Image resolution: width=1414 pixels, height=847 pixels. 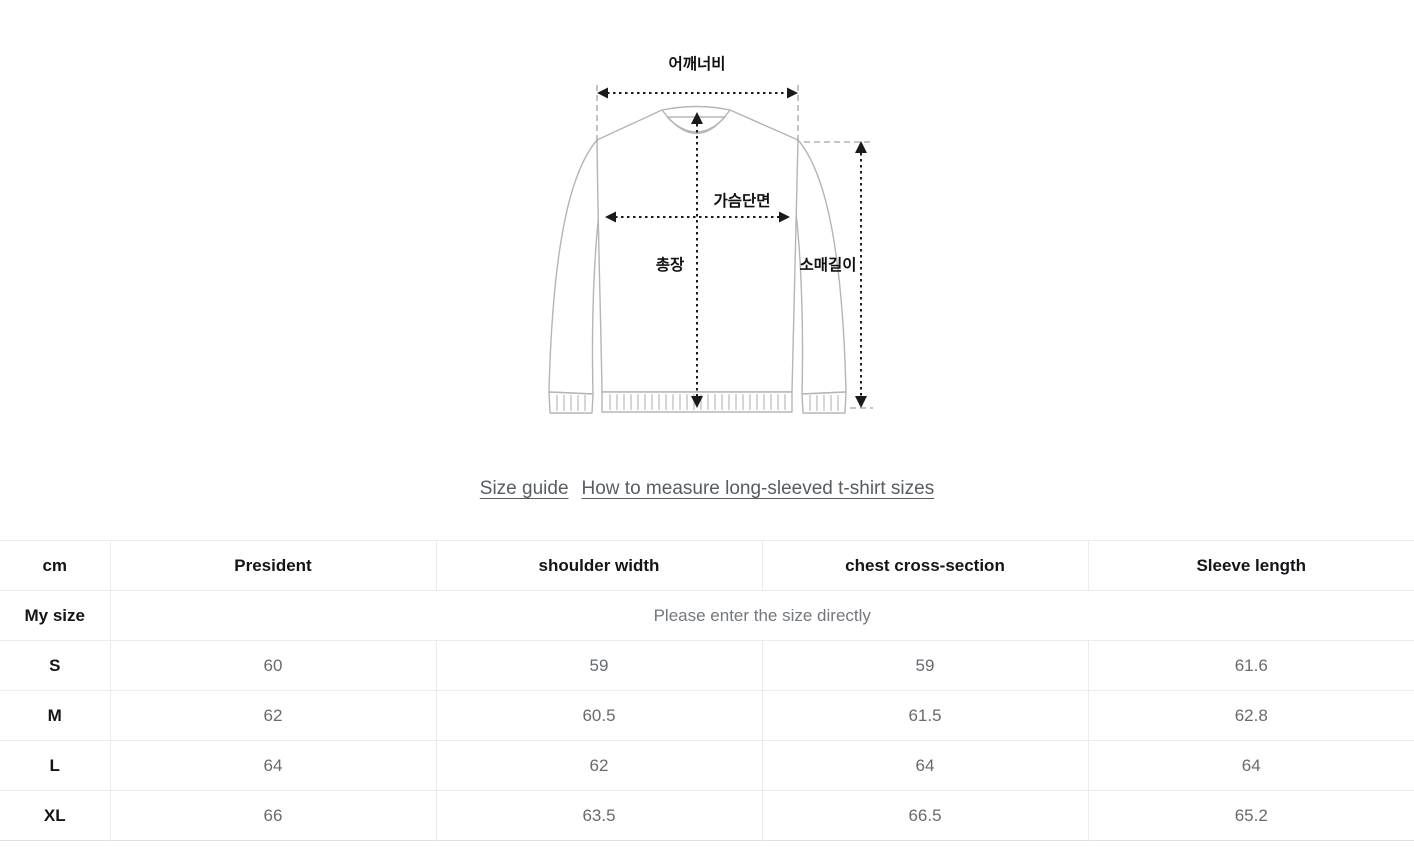 What do you see at coordinates (924, 715) in the screenshot?
I see `cell-value: 61.5` at bounding box center [924, 715].